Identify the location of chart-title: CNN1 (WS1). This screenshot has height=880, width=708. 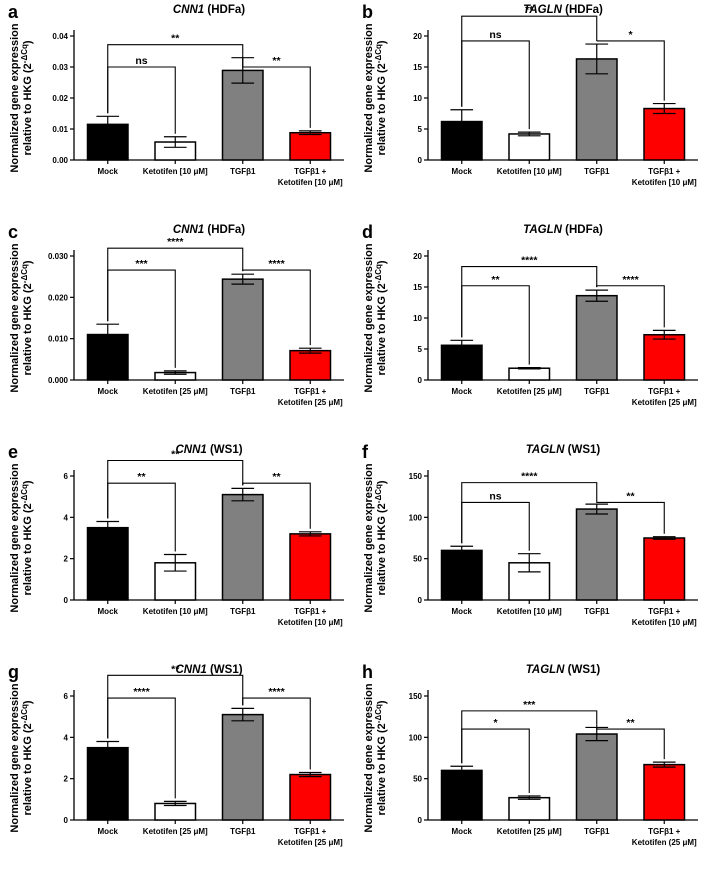
(208, 450).